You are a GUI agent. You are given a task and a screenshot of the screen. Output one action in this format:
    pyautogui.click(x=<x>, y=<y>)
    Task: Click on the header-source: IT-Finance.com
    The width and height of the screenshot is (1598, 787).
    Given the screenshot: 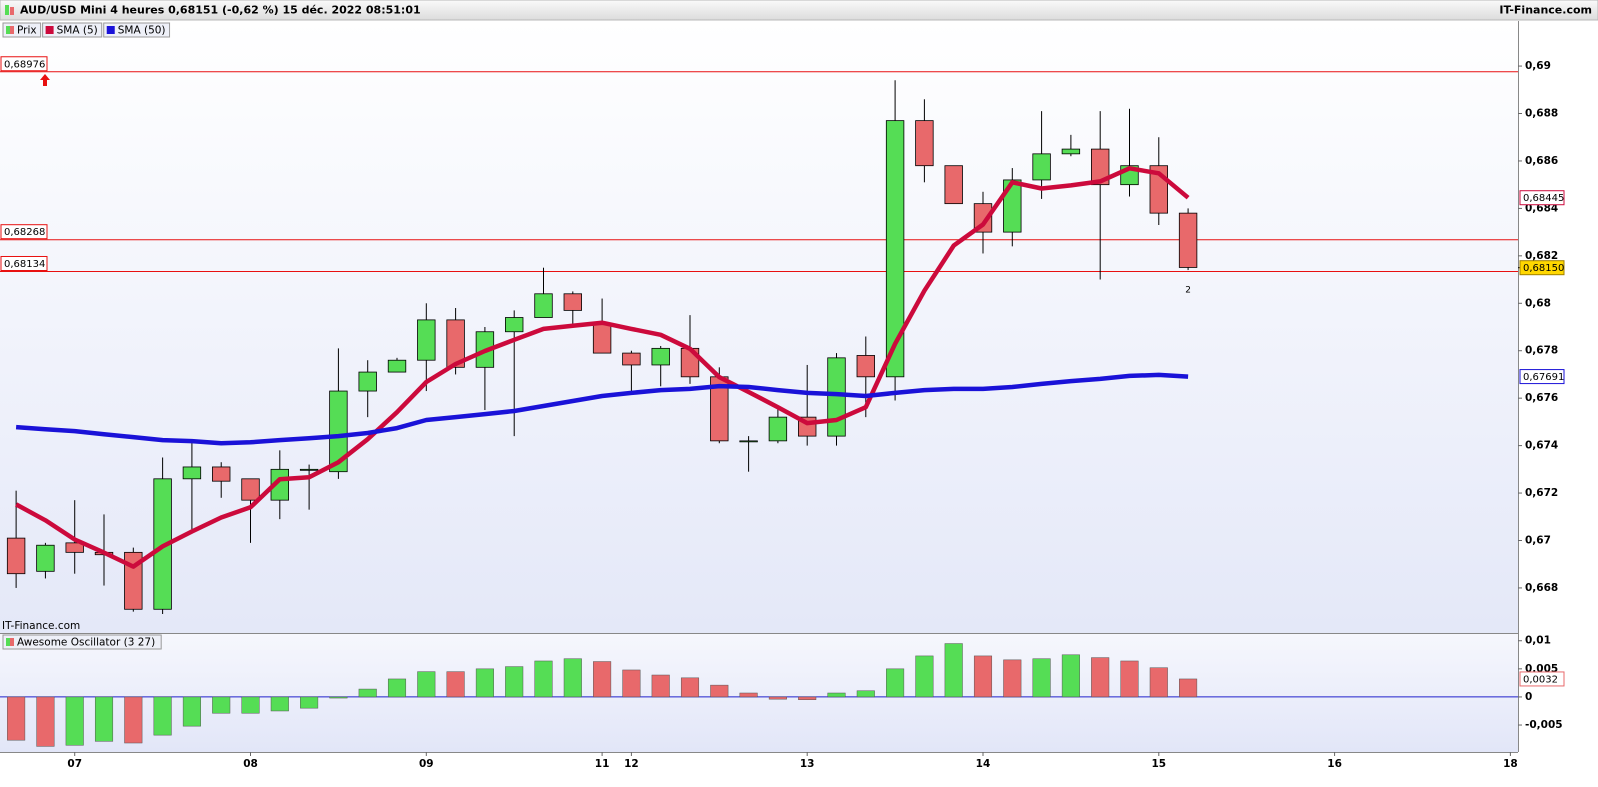 What is the action you would take?
    pyautogui.click(x=1545, y=10)
    